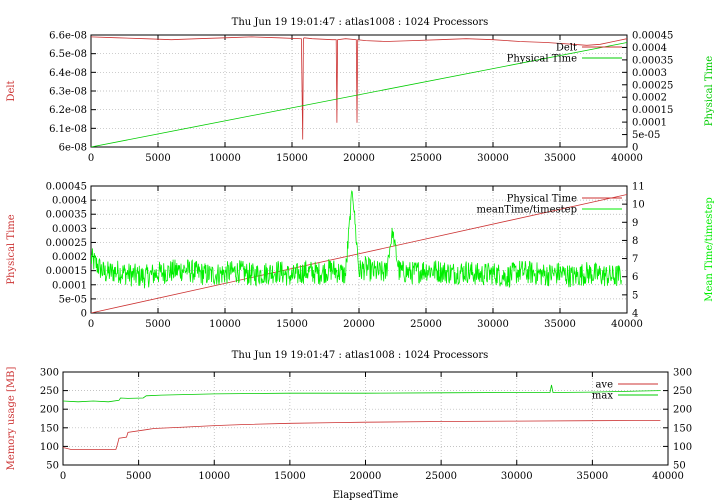 The image size is (720, 504). Describe the element at coordinates (66, 243) in the screenshot. I see `y-tick-label: 0.00025` at that location.